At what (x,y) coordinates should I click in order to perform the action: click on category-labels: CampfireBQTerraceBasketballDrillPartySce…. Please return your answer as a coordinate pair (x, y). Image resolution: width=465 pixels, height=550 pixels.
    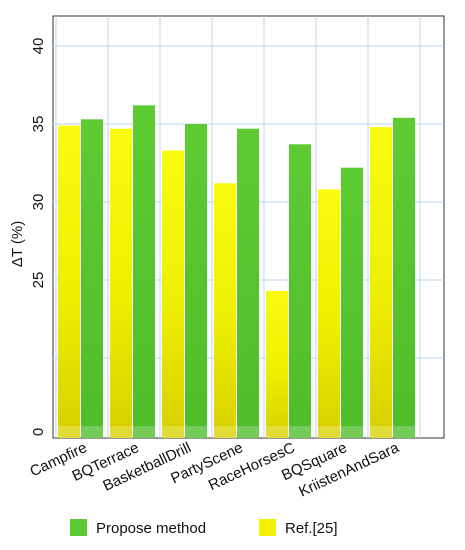
    Looking at the image, I should click on (214, 469).